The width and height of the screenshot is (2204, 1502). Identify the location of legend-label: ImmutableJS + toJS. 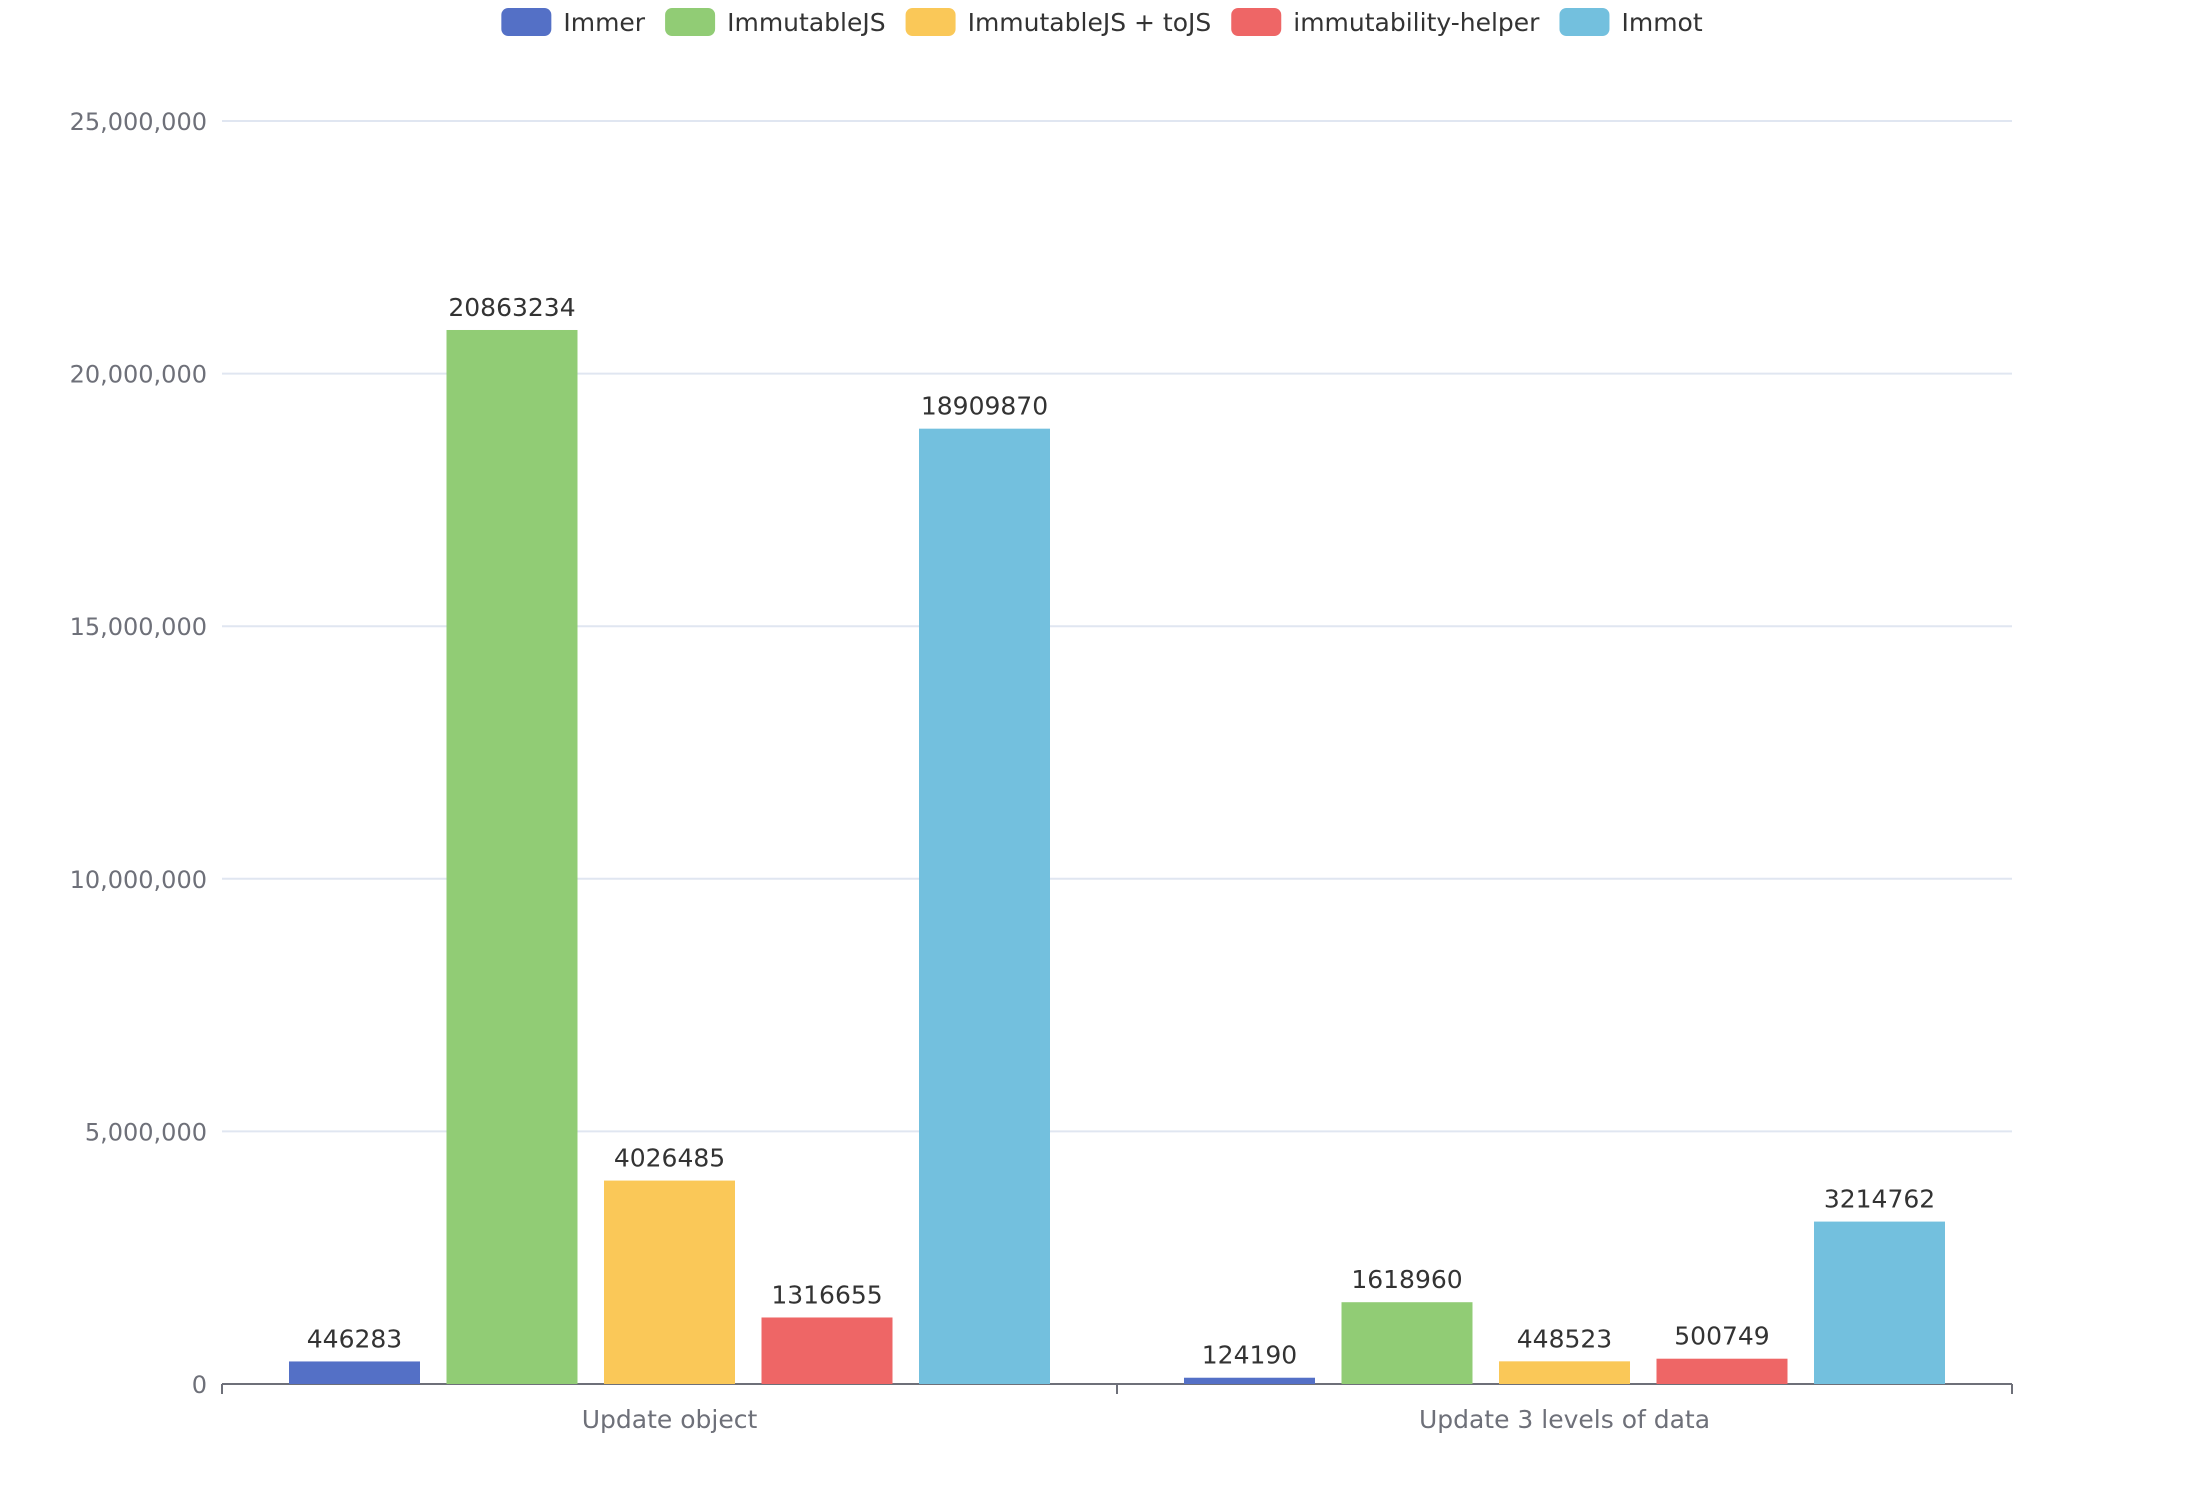
(1090, 22).